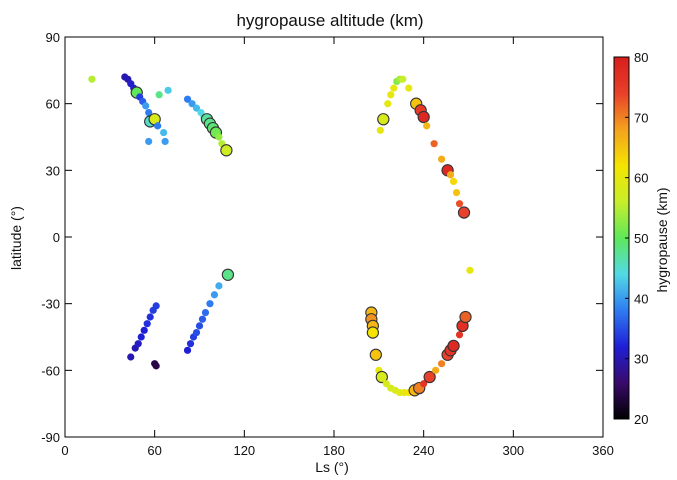  What do you see at coordinates (662, 239) in the screenshot?
I see `colorbar-label: hygropause (km)` at bounding box center [662, 239].